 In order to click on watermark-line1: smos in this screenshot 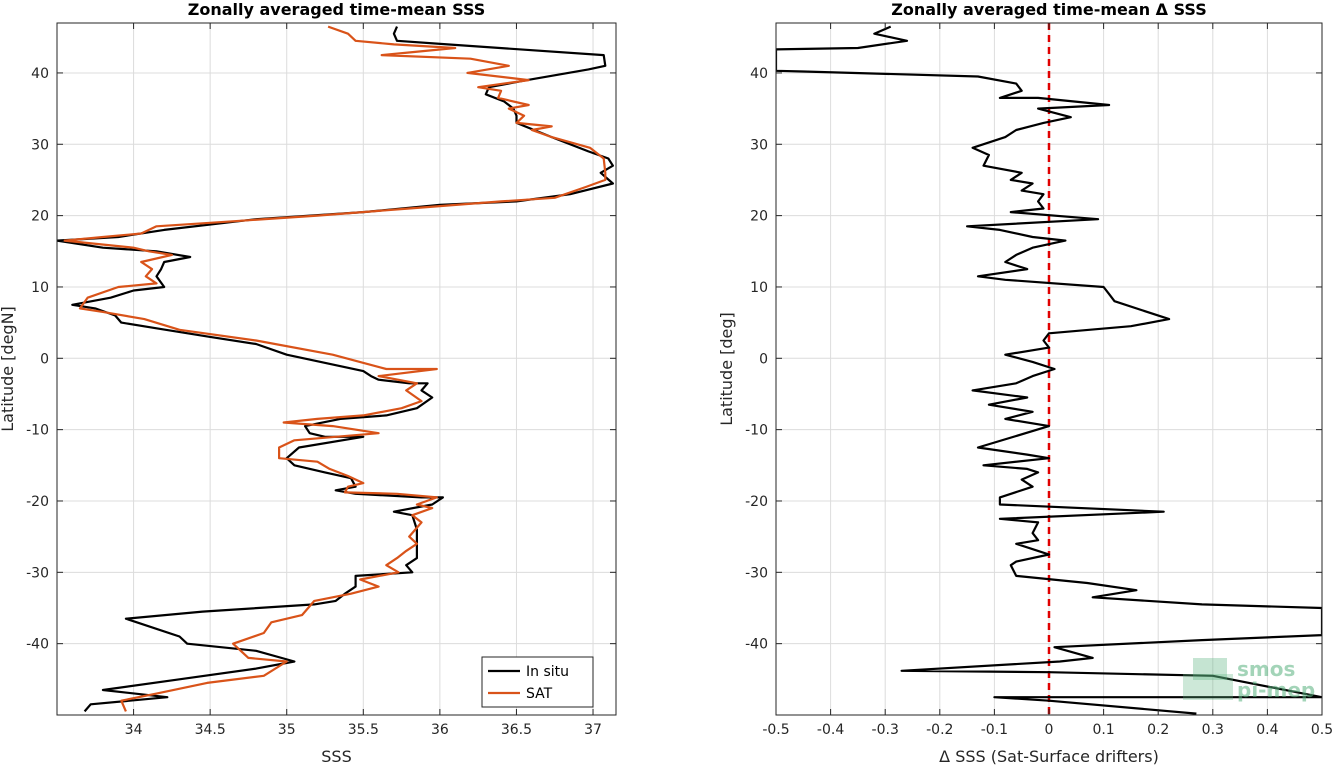, I will do `click(1266, 669)`.